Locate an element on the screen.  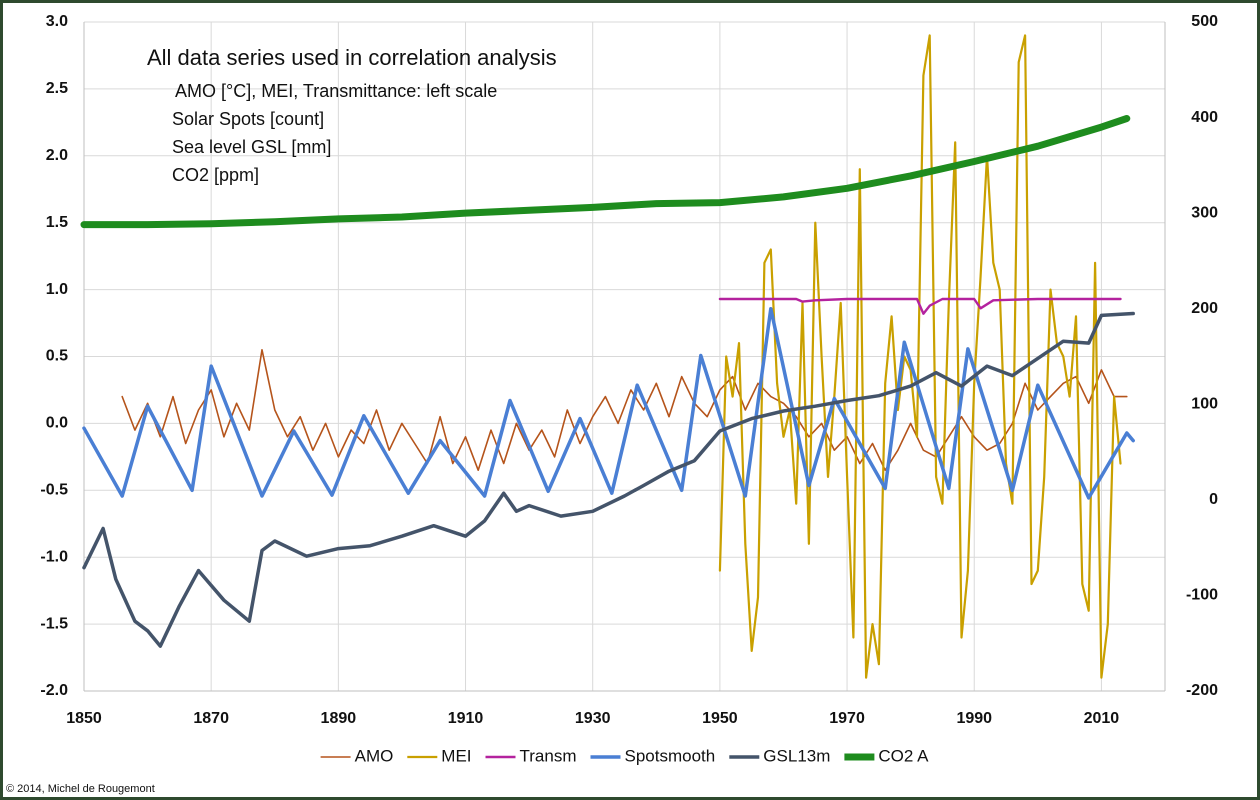
y2-tick-label: 300 is located at coordinates (1204, 212).